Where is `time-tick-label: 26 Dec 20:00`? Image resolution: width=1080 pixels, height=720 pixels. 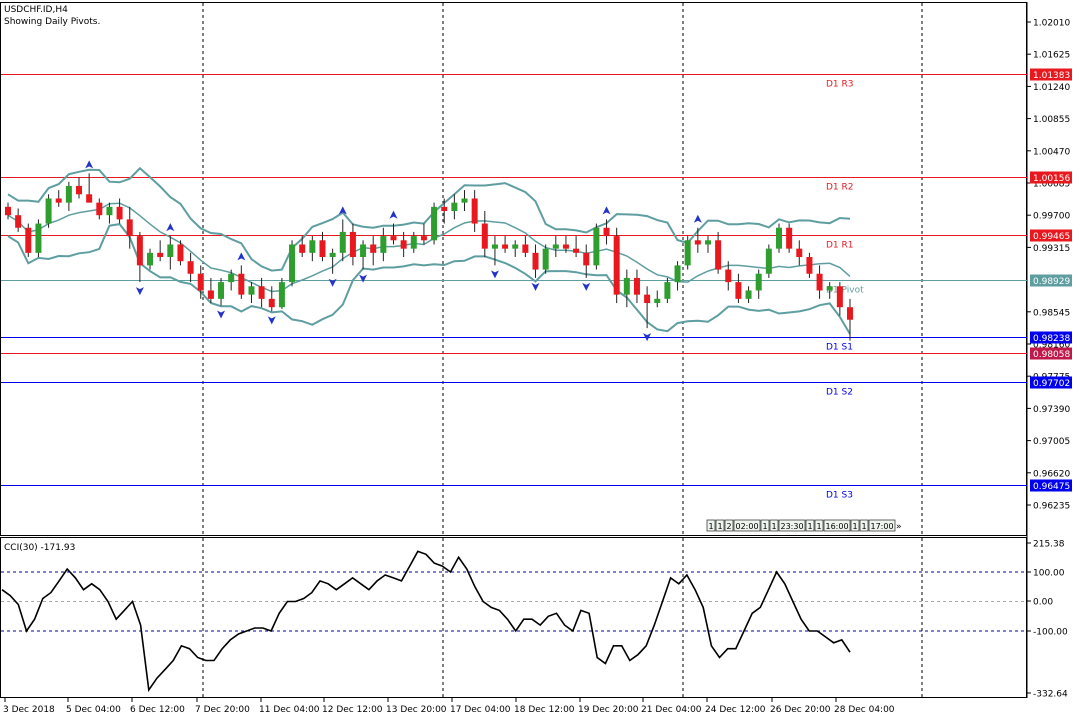 time-tick-label: 26 Dec 20:00 is located at coordinates (800, 710).